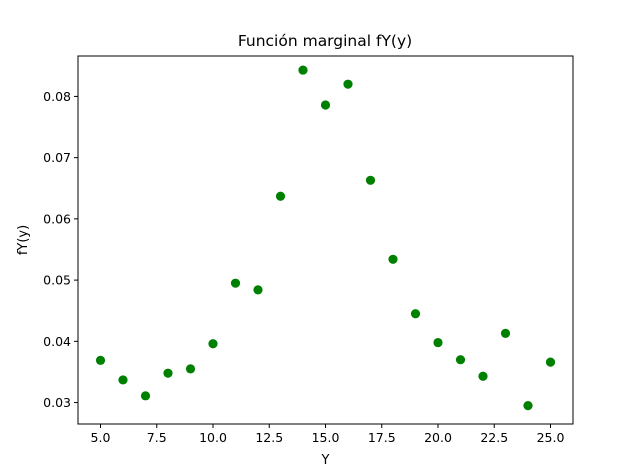 This screenshot has width=635, height=475. What do you see at coordinates (57, 96) in the screenshot?
I see `y-tick-label: 0.08` at bounding box center [57, 96].